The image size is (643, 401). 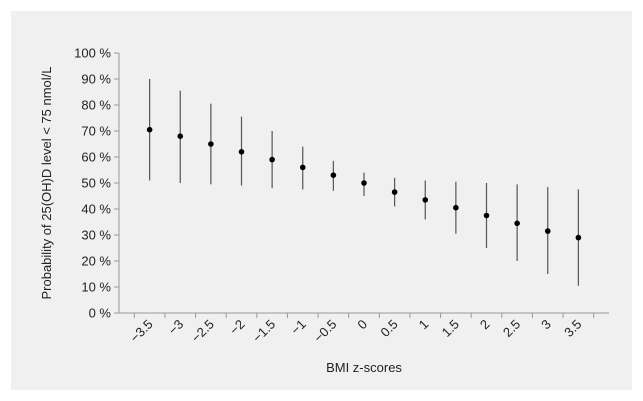 What do you see at coordinates (202, 331) in the screenshot?
I see `x-tick-label: −2.5` at bounding box center [202, 331].